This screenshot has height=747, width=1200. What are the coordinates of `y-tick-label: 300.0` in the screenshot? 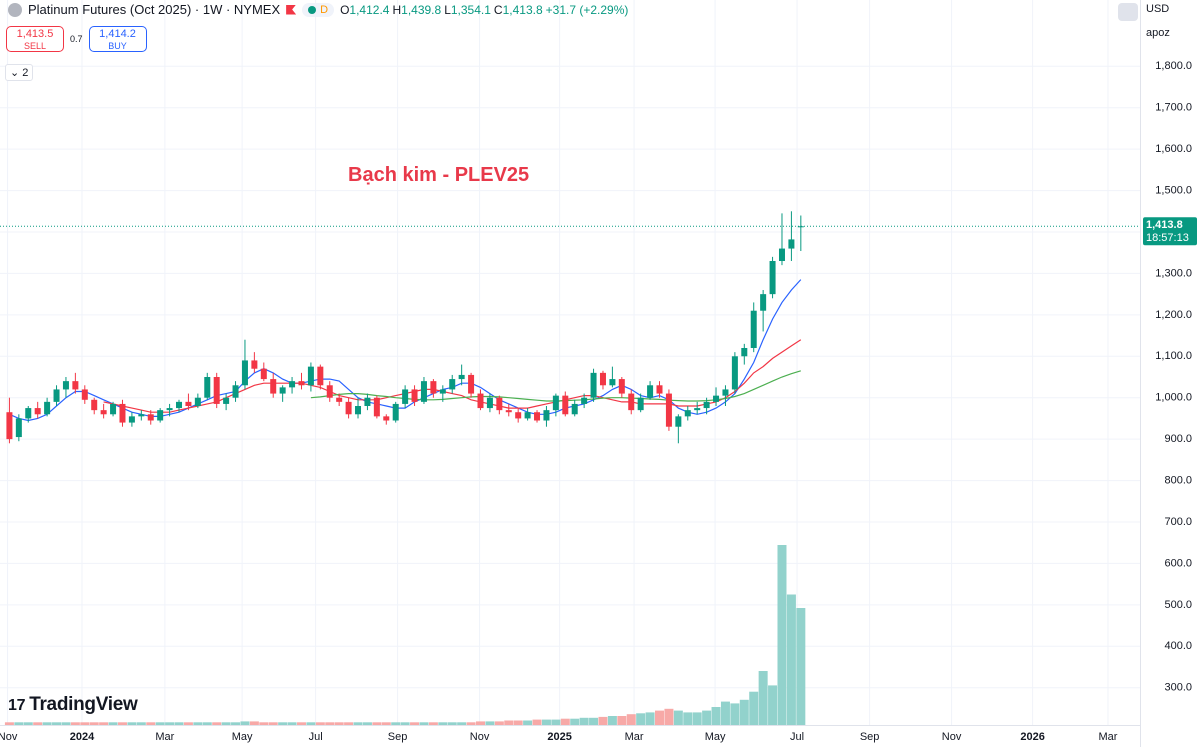 It's located at (1178, 688).